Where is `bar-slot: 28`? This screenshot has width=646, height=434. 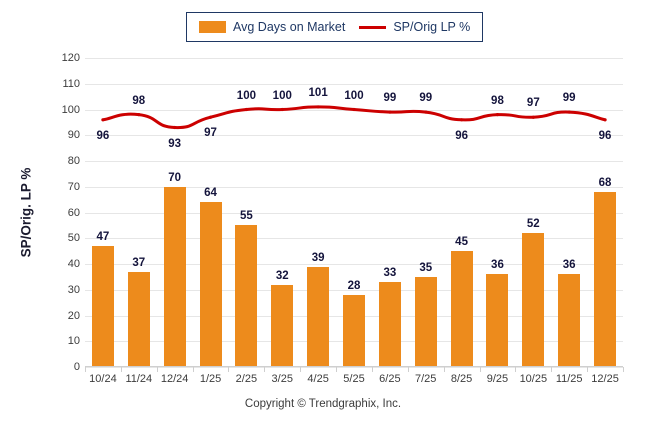 bar-slot: 28 is located at coordinates (354, 212).